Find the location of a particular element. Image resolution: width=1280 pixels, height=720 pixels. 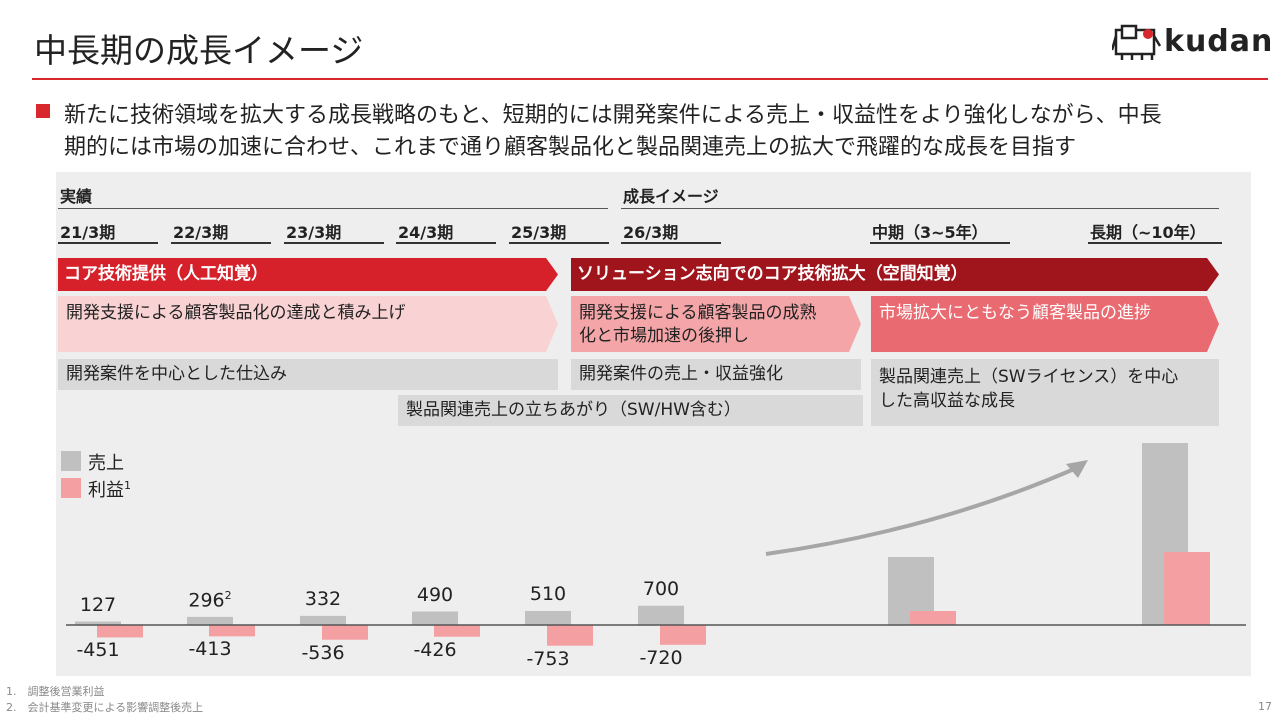

period-label: 23/3期 is located at coordinates (314, 232).